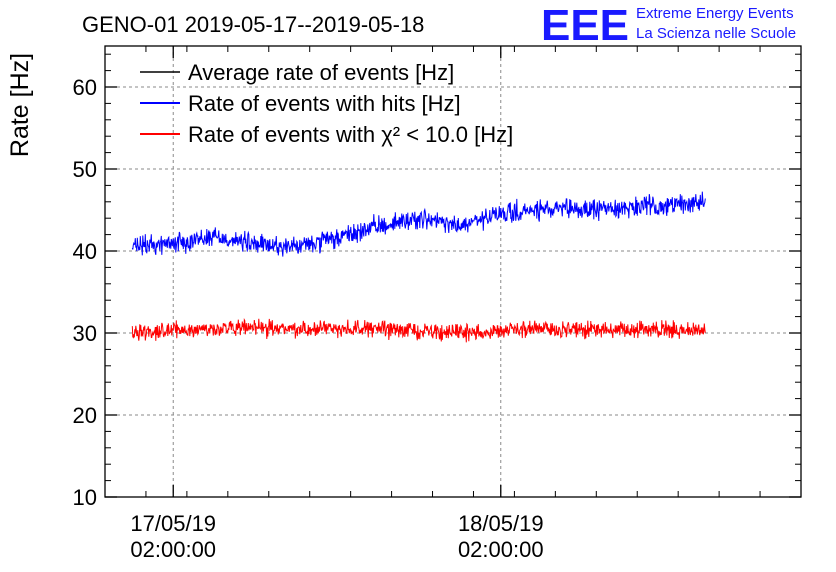 The width and height of the screenshot is (836, 572). What do you see at coordinates (85, 87) in the screenshot?
I see `y-tick-label: 60` at bounding box center [85, 87].